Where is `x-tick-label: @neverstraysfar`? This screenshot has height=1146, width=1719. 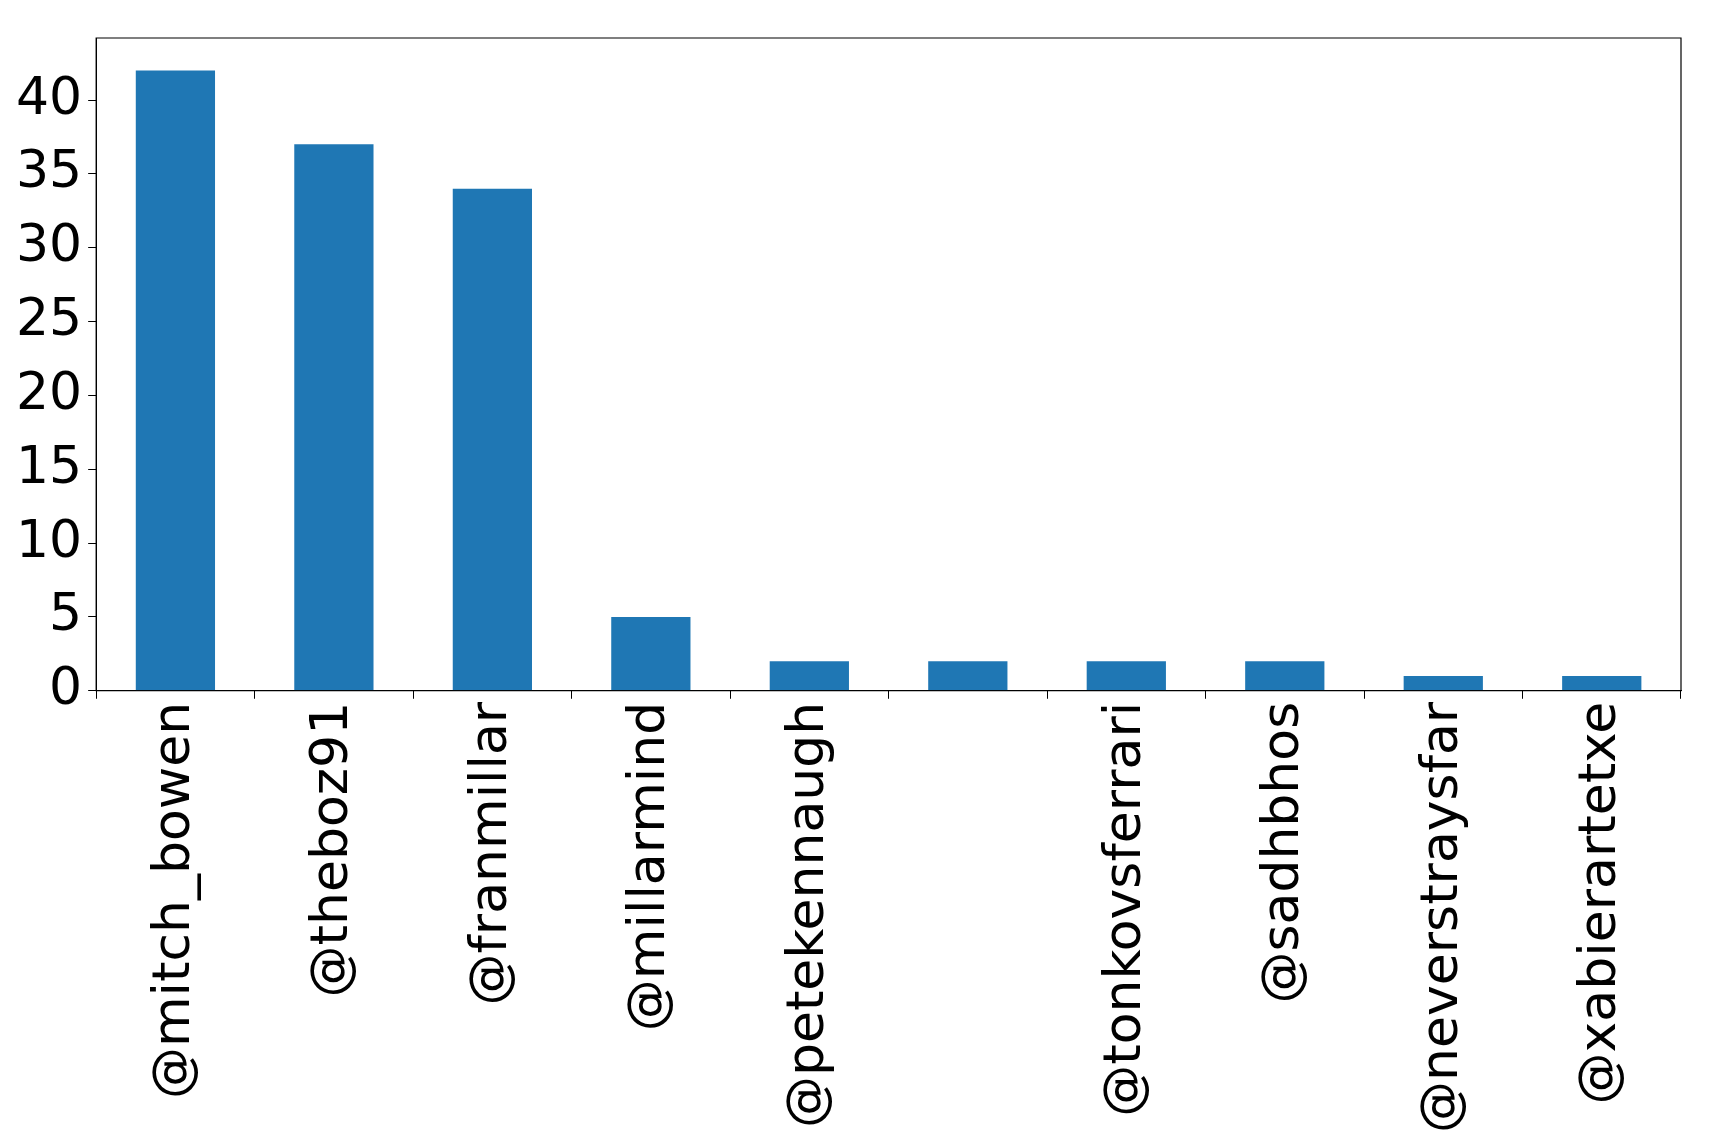
x-tick-label: @neverstraysfar is located at coordinates (1438, 917).